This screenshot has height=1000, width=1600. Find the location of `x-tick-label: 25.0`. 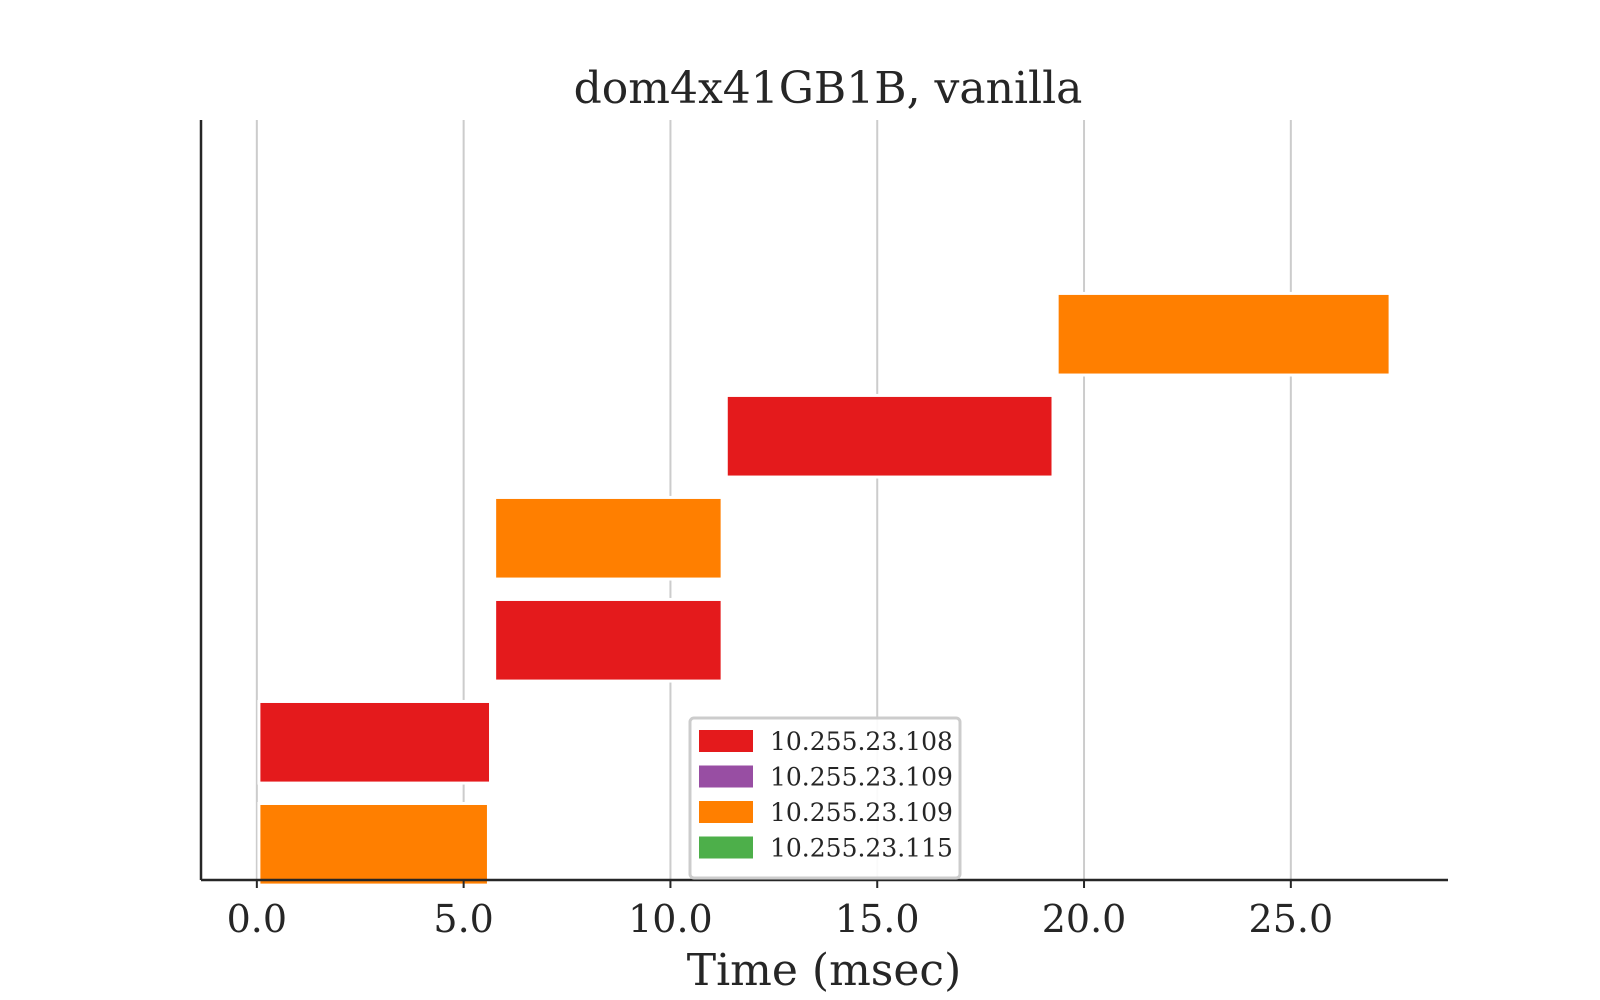

x-tick-label: 25.0 is located at coordinates (1291, 919).